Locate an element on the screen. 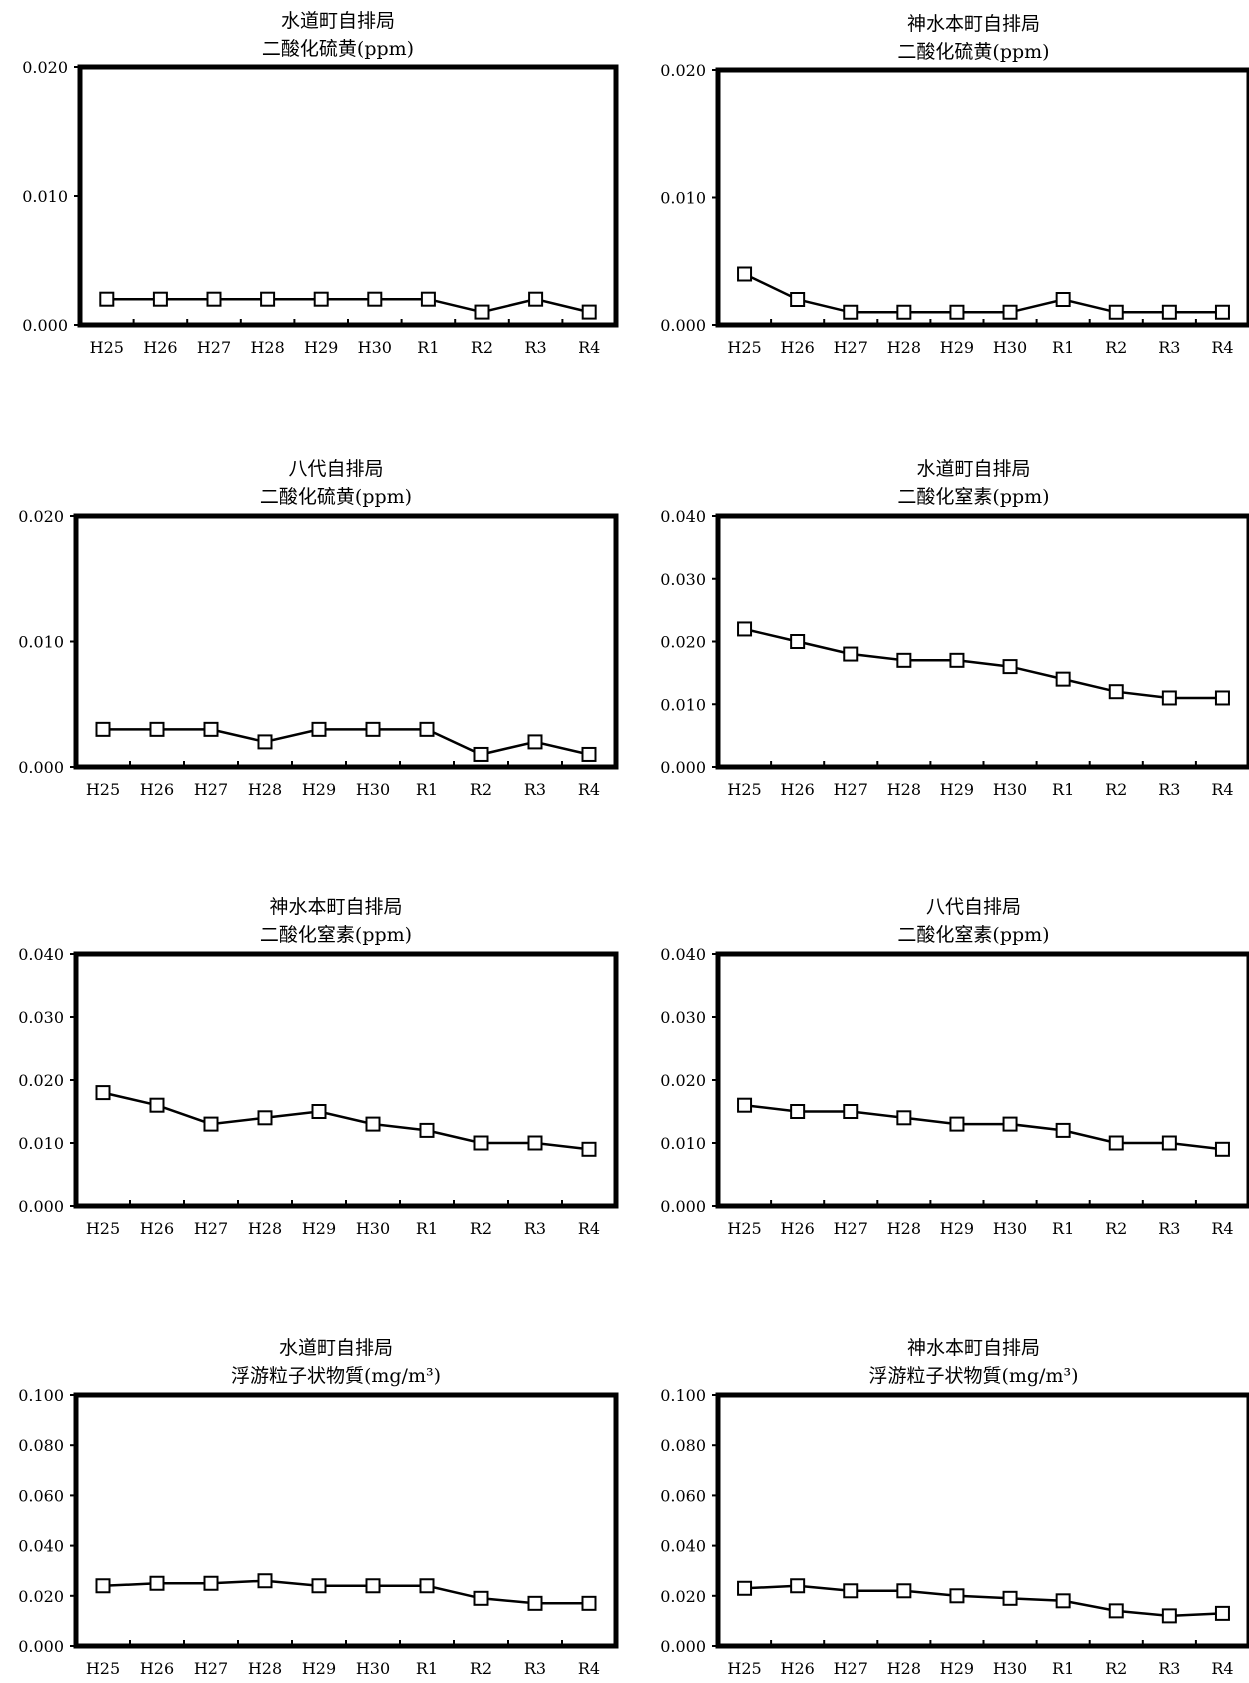  y-tick-label: 0.040 is located at coordinates (683, 954).